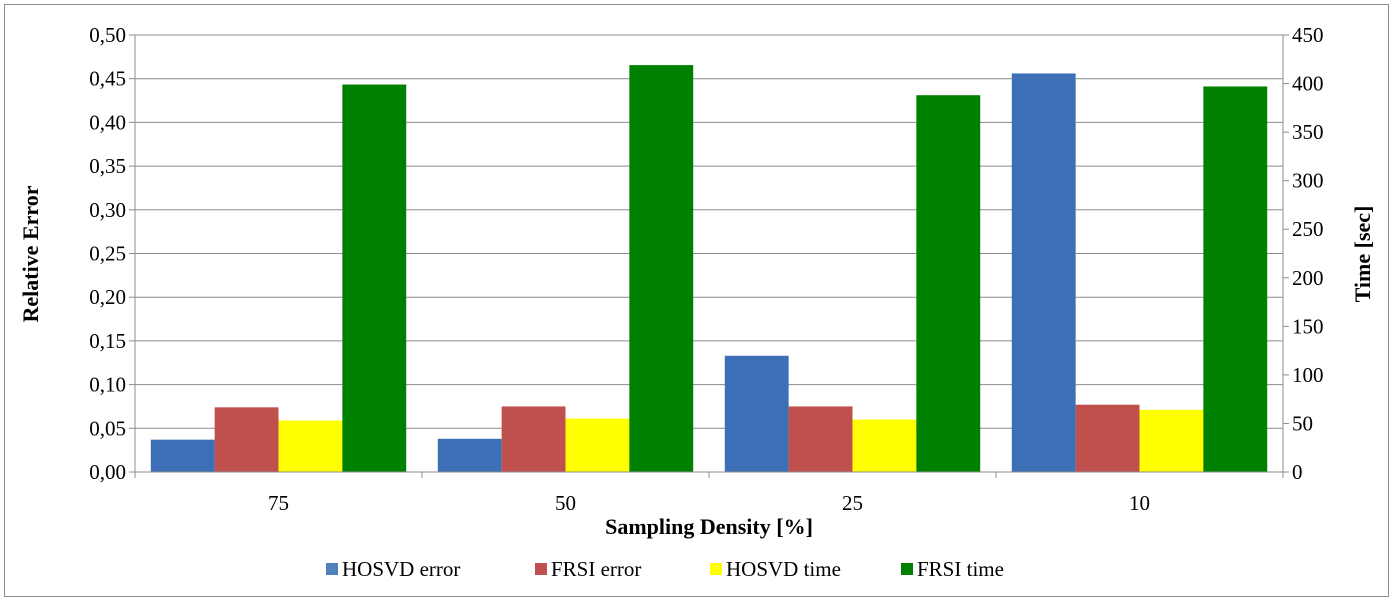 The height and width of the screenshot is (603, 1395). What do you see at coordinates (1362, 254) in the screenshot?
I see `y2-axis-title: Time [sec]` at bounding box center [1362, 254].